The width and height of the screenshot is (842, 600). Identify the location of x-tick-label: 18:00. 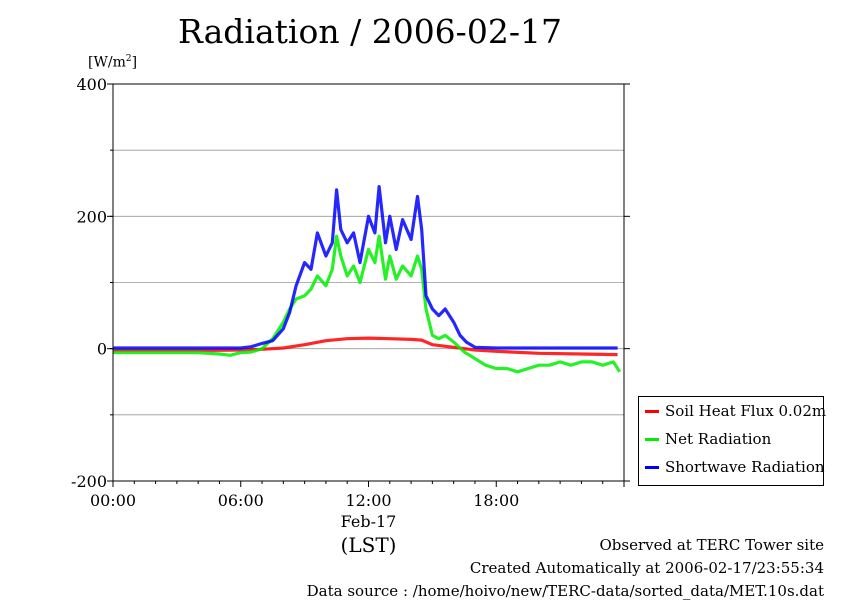
(496, 500).